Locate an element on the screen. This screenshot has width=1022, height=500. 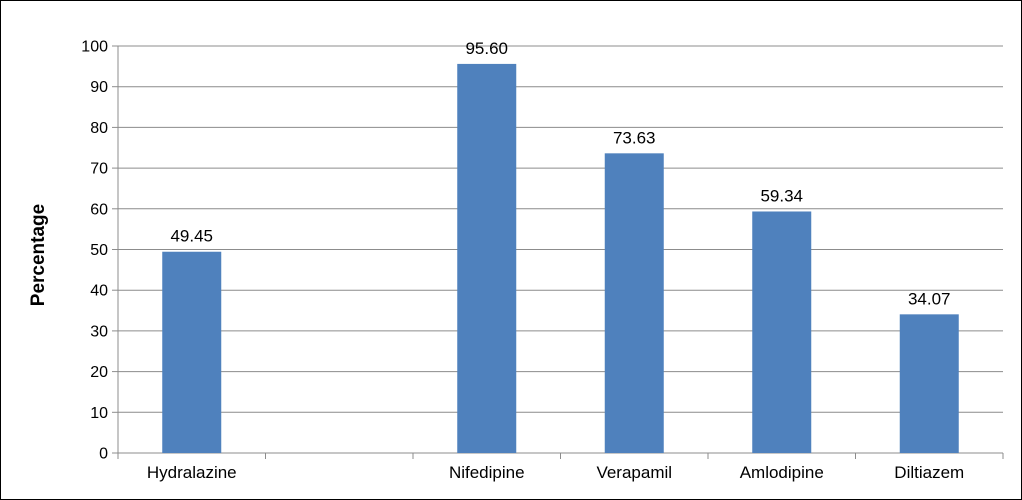
y-axis-title: Percentage is located at coordinates (38, 255).